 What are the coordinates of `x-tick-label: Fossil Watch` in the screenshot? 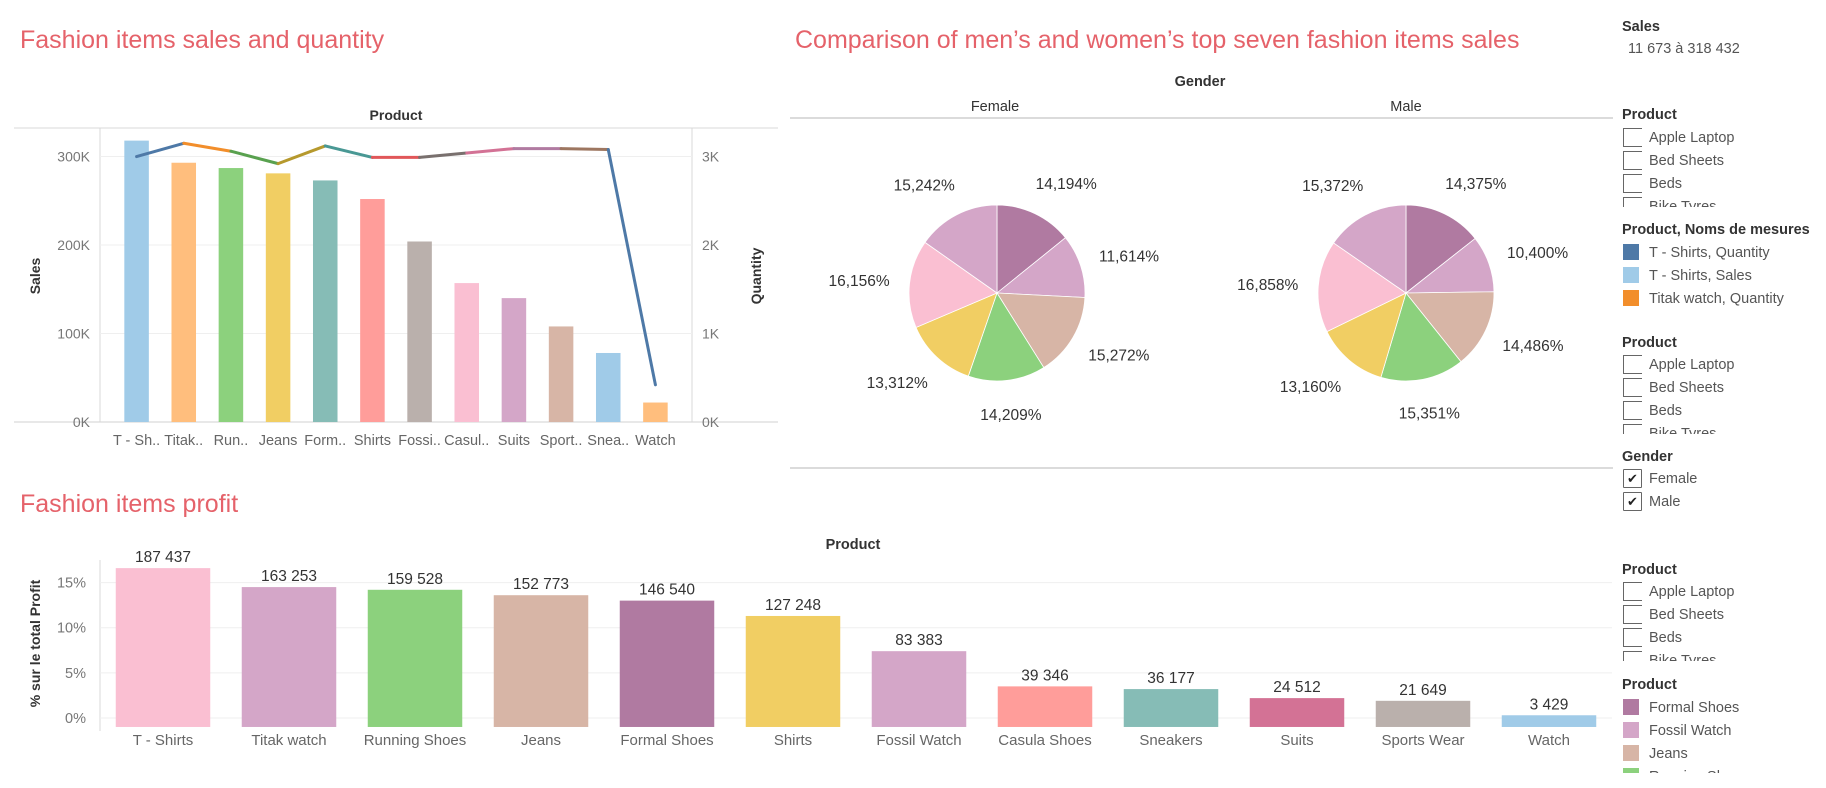 It's located at (918, 740).